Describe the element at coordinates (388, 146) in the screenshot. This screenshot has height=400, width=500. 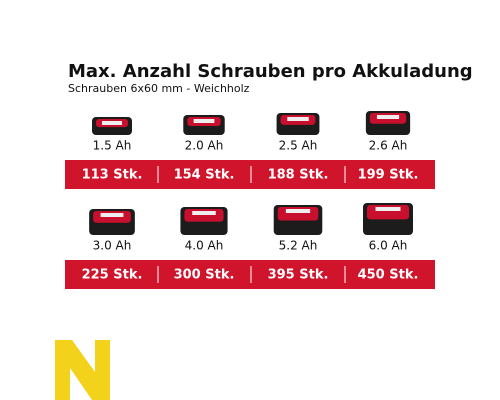
I see `capacity-label: 2.6 Ah` at that location.